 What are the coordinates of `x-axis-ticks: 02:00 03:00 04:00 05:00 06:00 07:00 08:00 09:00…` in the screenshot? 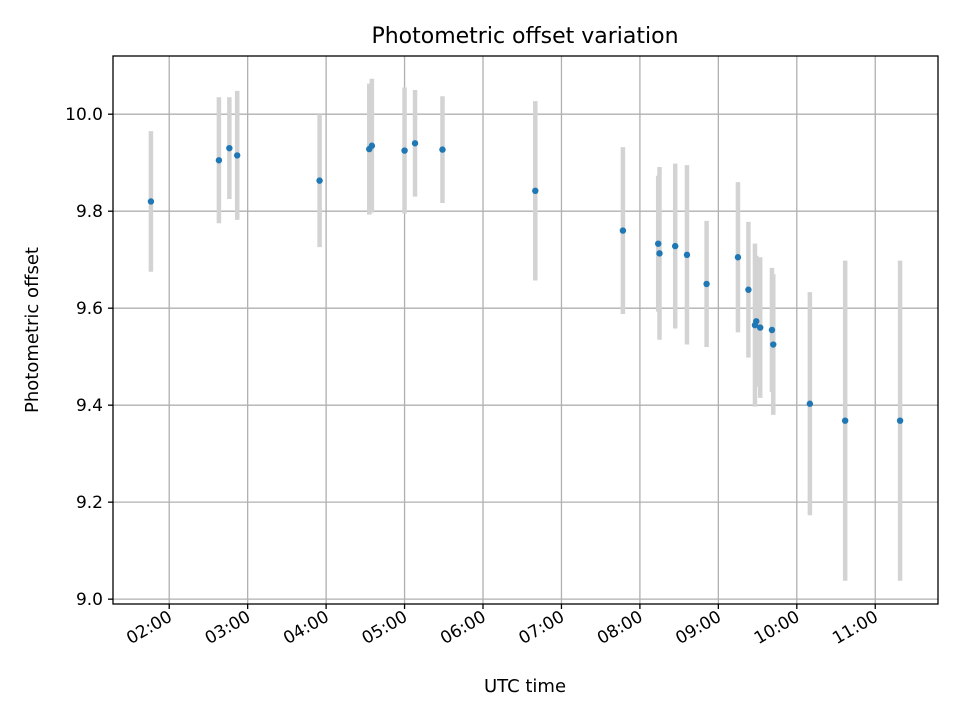 It's located at (502, 626).